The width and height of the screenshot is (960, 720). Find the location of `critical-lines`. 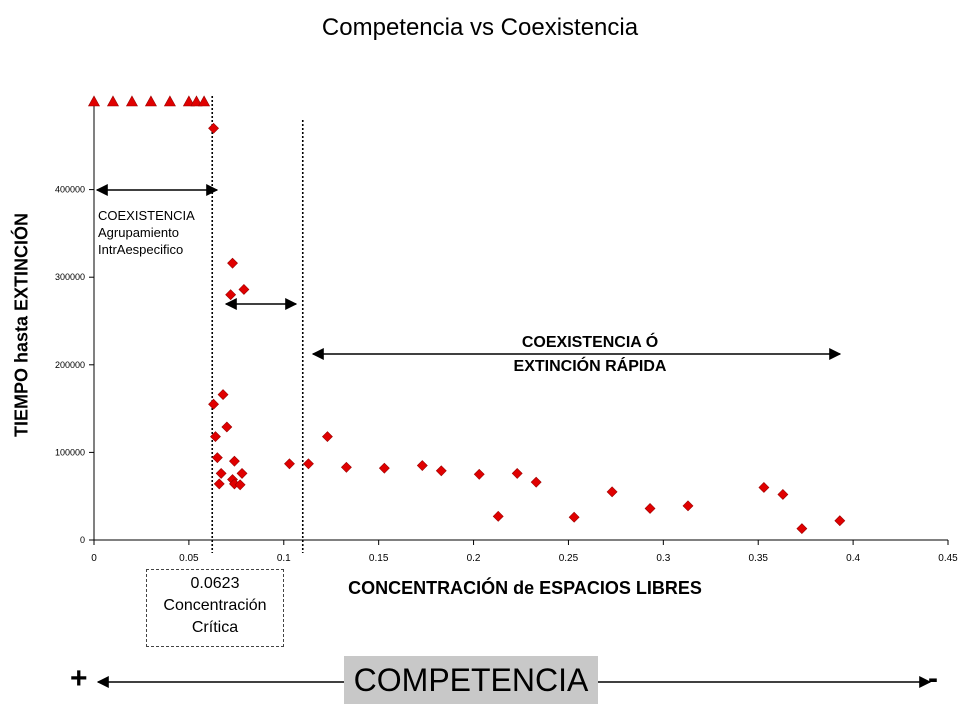

critical-lines is located at coordinates (257, 324).